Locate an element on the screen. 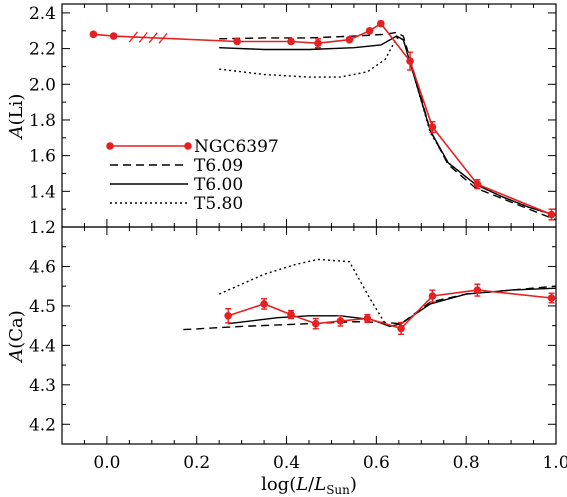 The image size is (567, 497). series-line-t6.00 is located at coordinates (392, 307).